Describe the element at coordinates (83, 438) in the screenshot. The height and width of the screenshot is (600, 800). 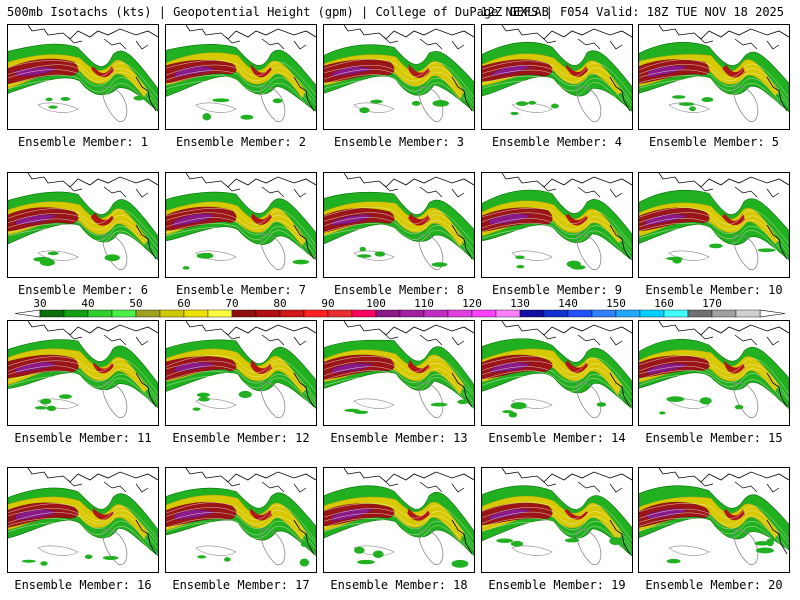
I see `ensemble-member-caption: Ensemble Member: 11` at that location.